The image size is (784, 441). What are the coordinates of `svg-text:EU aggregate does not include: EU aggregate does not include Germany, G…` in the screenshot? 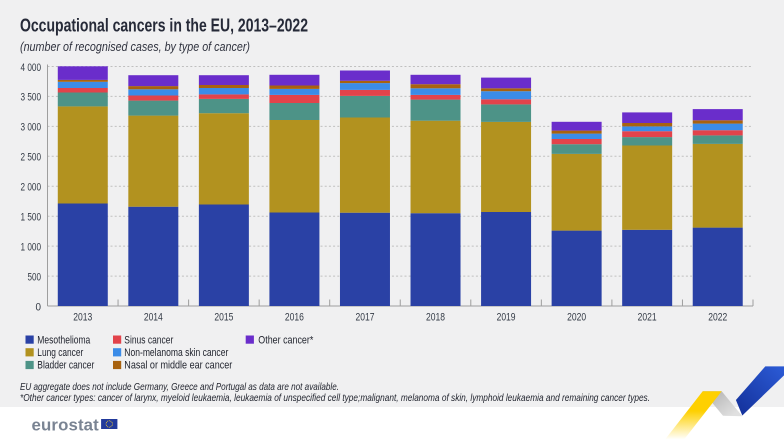 It's located at (179, 387).